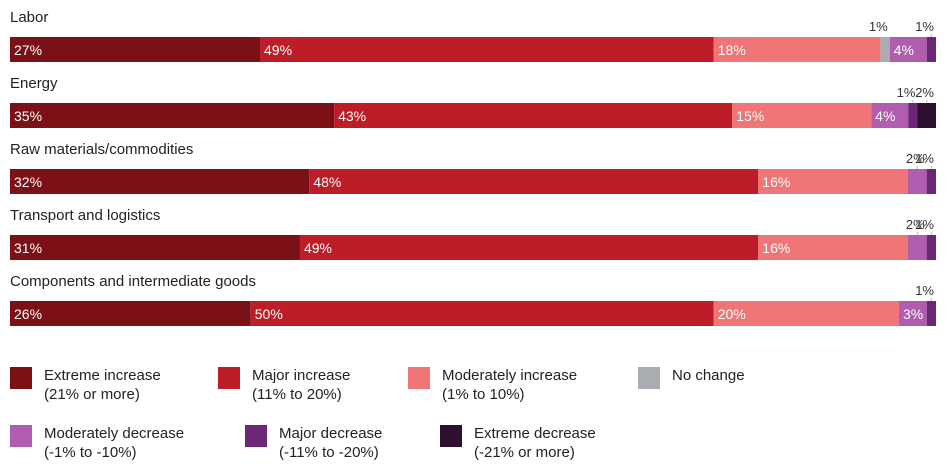  I want to click on data-label: 32%, so click(28, 182).